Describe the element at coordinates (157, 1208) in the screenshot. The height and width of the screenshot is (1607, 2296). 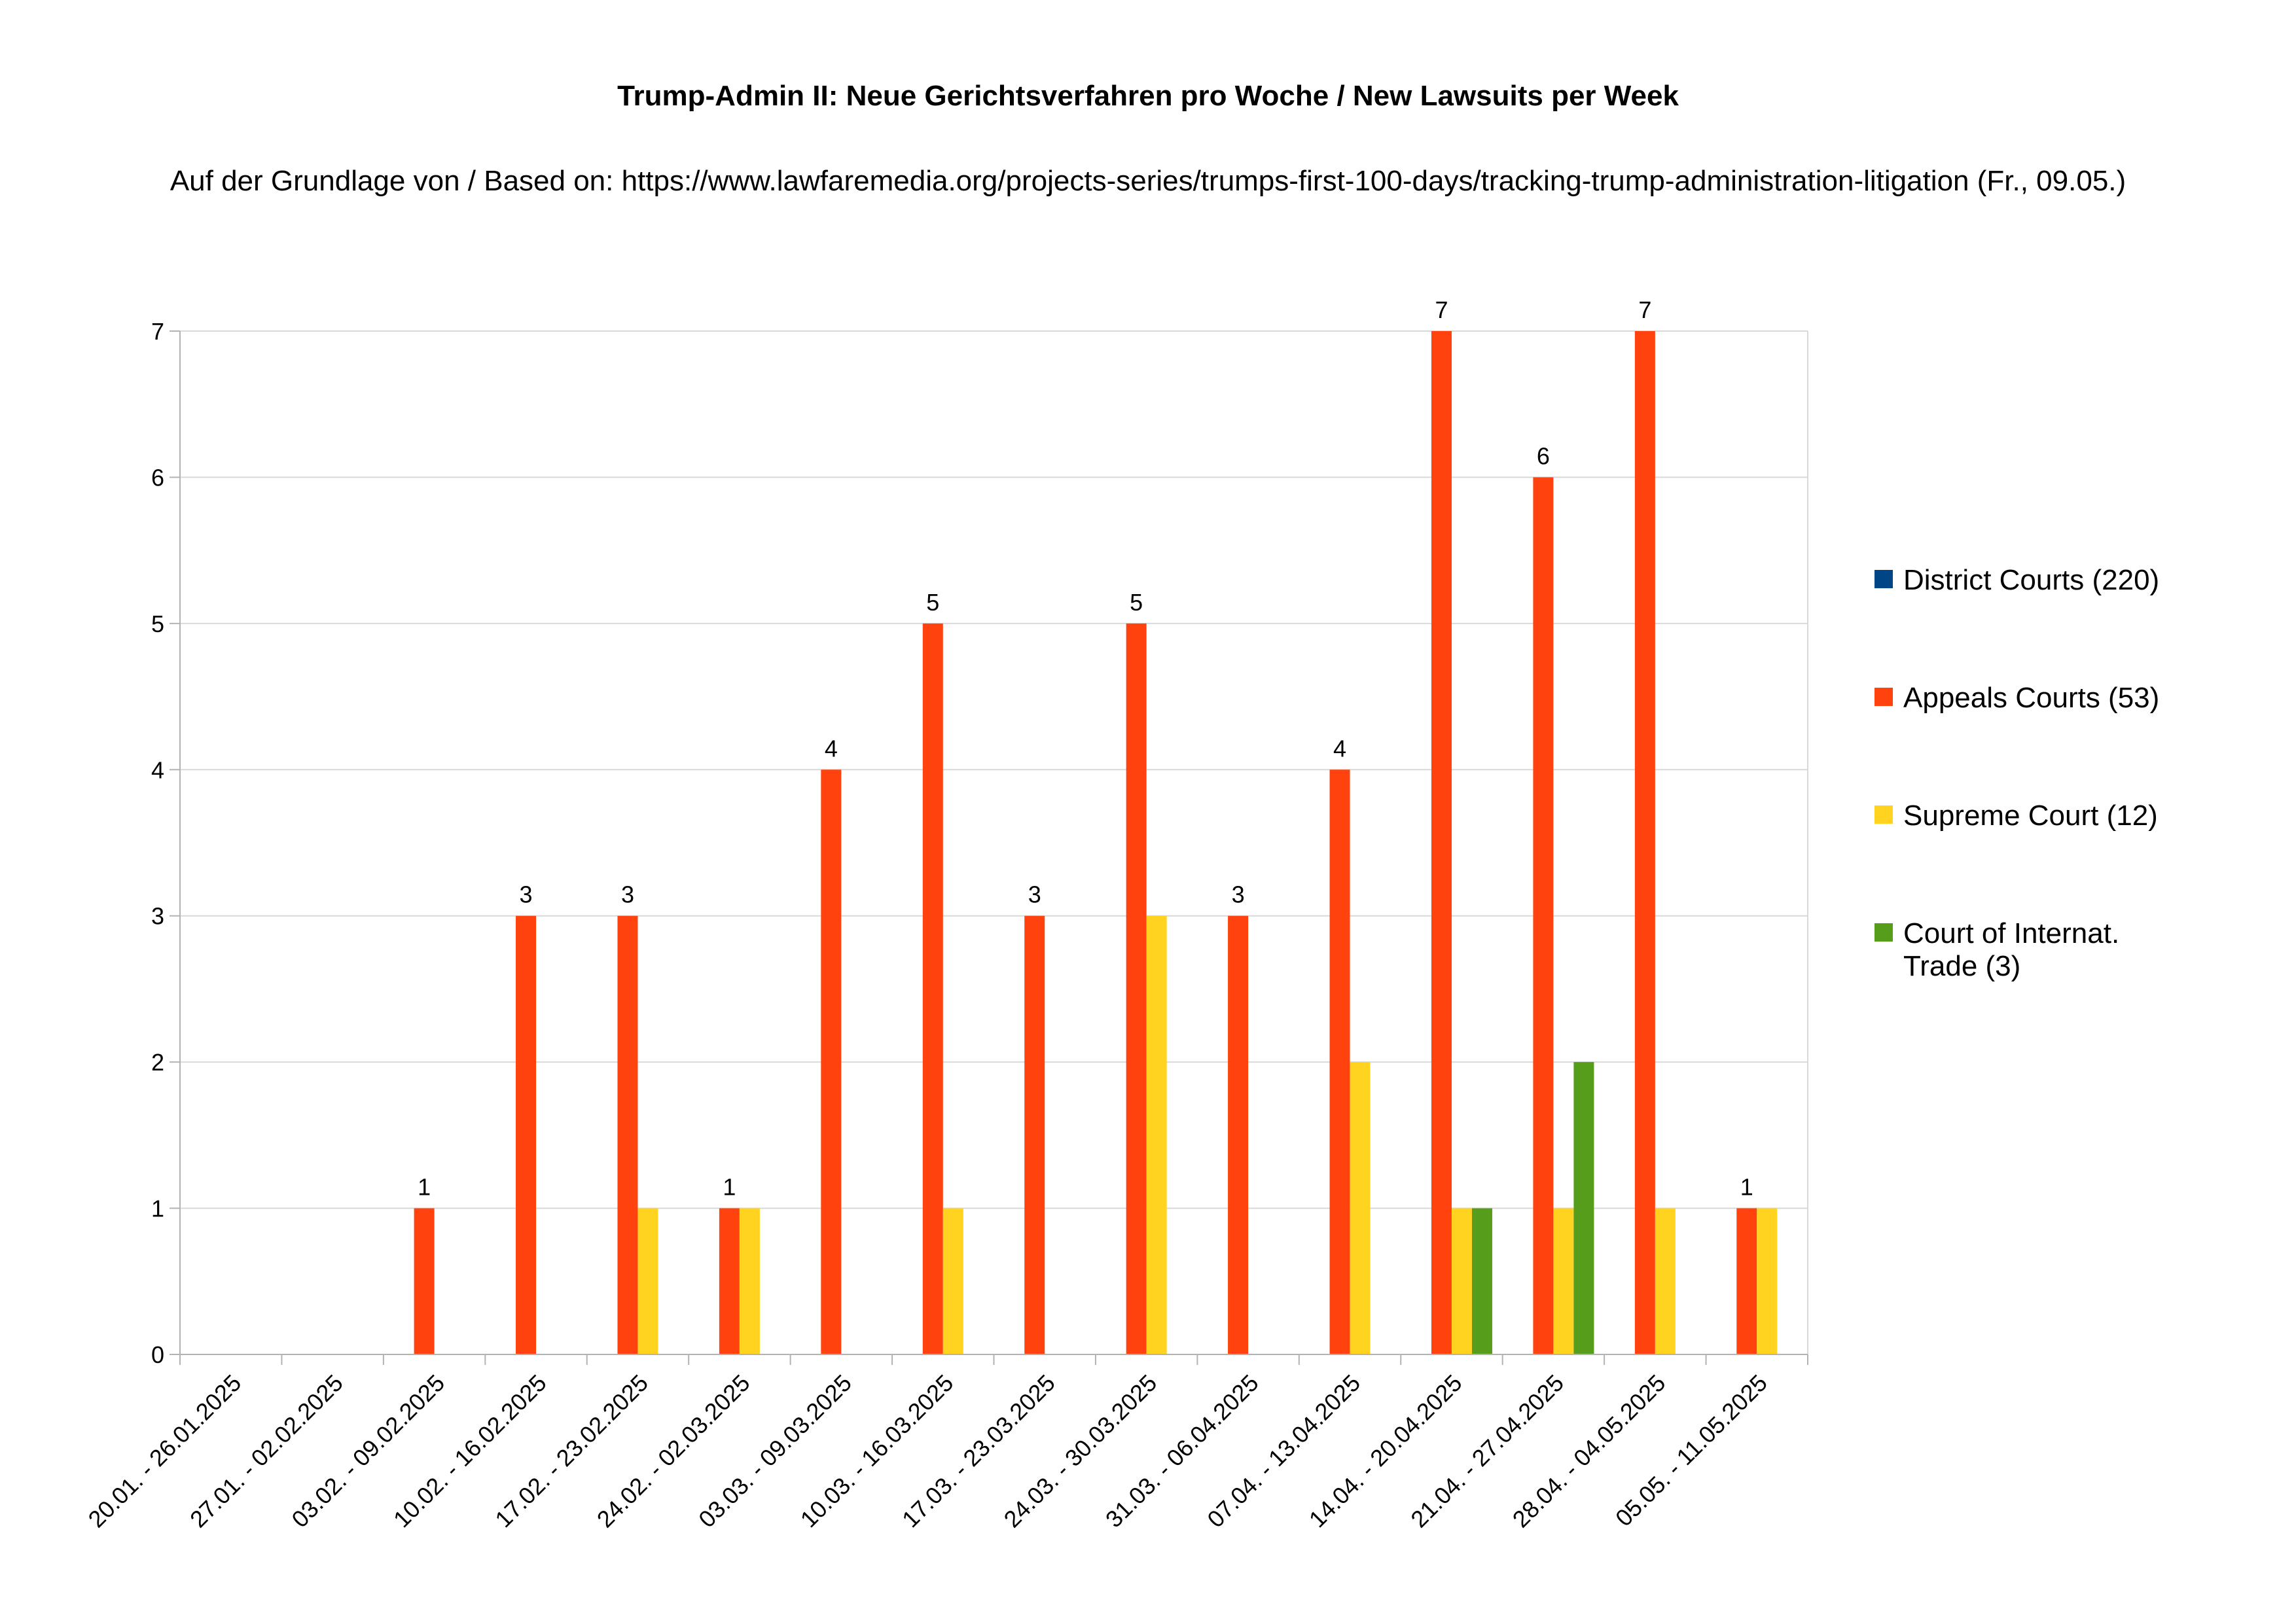
I see `y-tick-label: 1` at that location.